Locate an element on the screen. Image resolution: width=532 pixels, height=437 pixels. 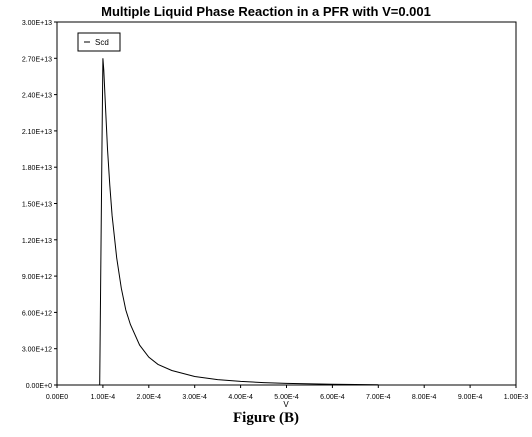
x-tick-label: 0.00E0 is located at coordinates (57, 397).